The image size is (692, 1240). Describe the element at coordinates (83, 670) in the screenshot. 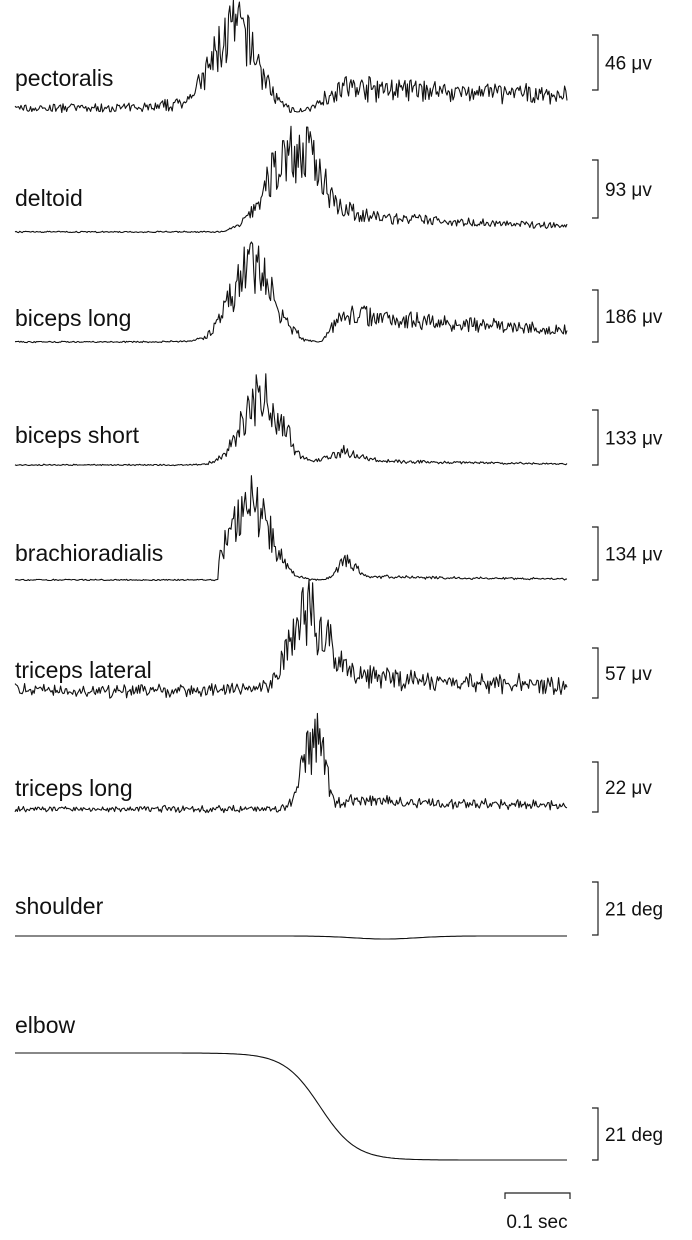

I see `trace-label: triceps lateral` at that location.